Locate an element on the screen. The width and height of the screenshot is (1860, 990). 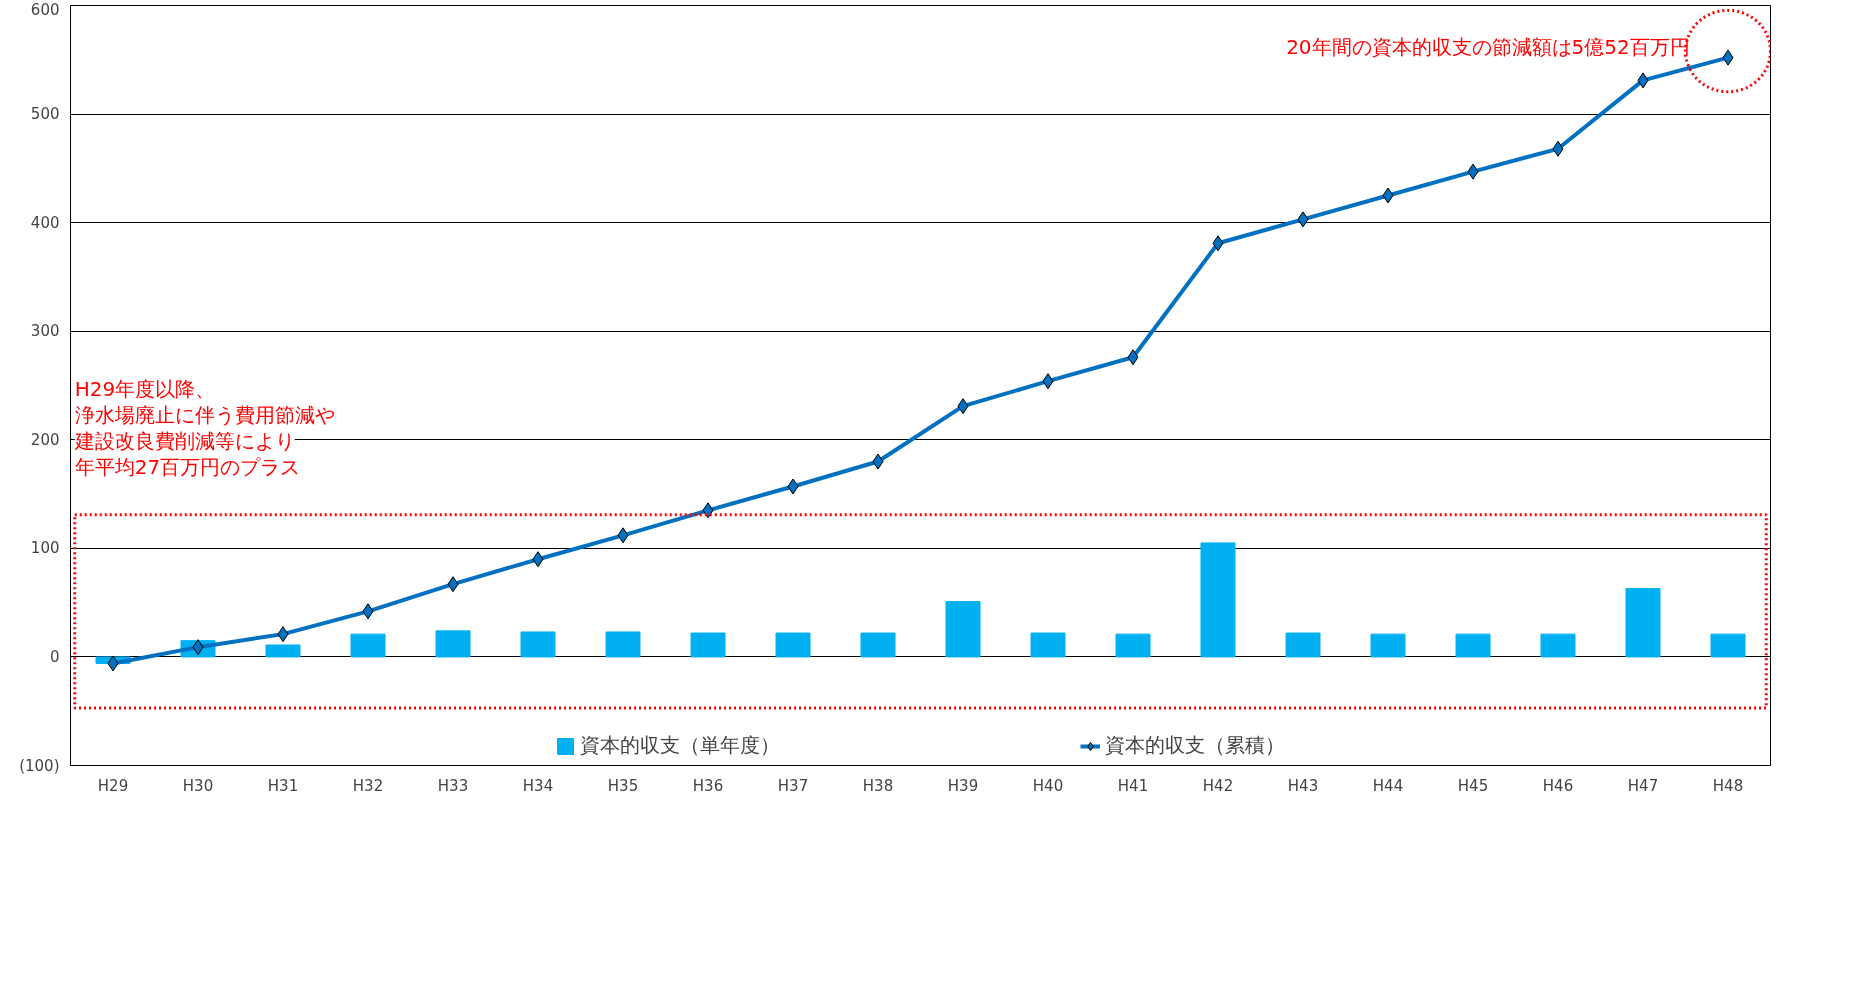
annotation: H29年度以降、 is located at coordinates (145, 388).